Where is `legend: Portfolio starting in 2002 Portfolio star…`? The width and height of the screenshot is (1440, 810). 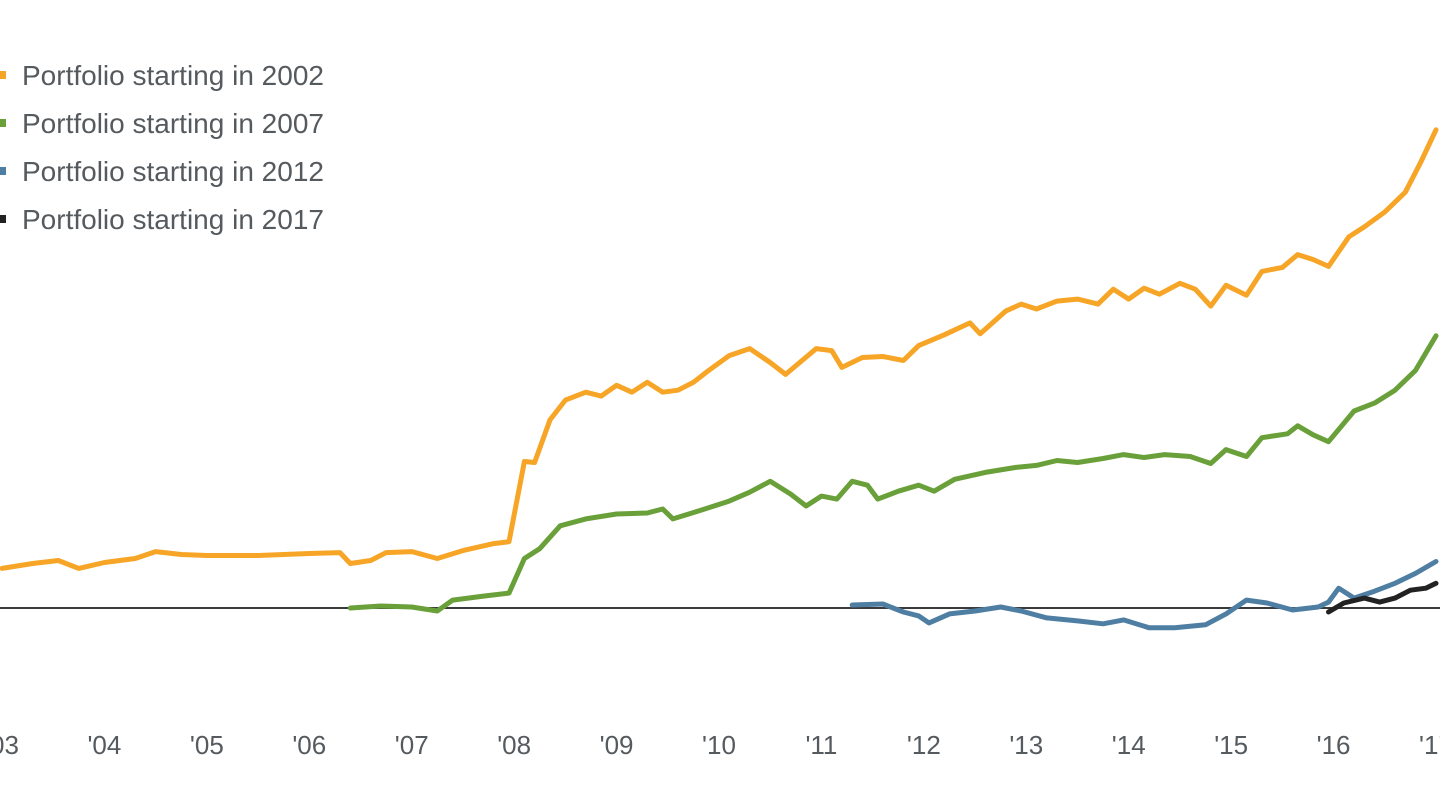 legend: Portfolio starting in 2002 Portfolio star… is located at coordinates (162, 147).